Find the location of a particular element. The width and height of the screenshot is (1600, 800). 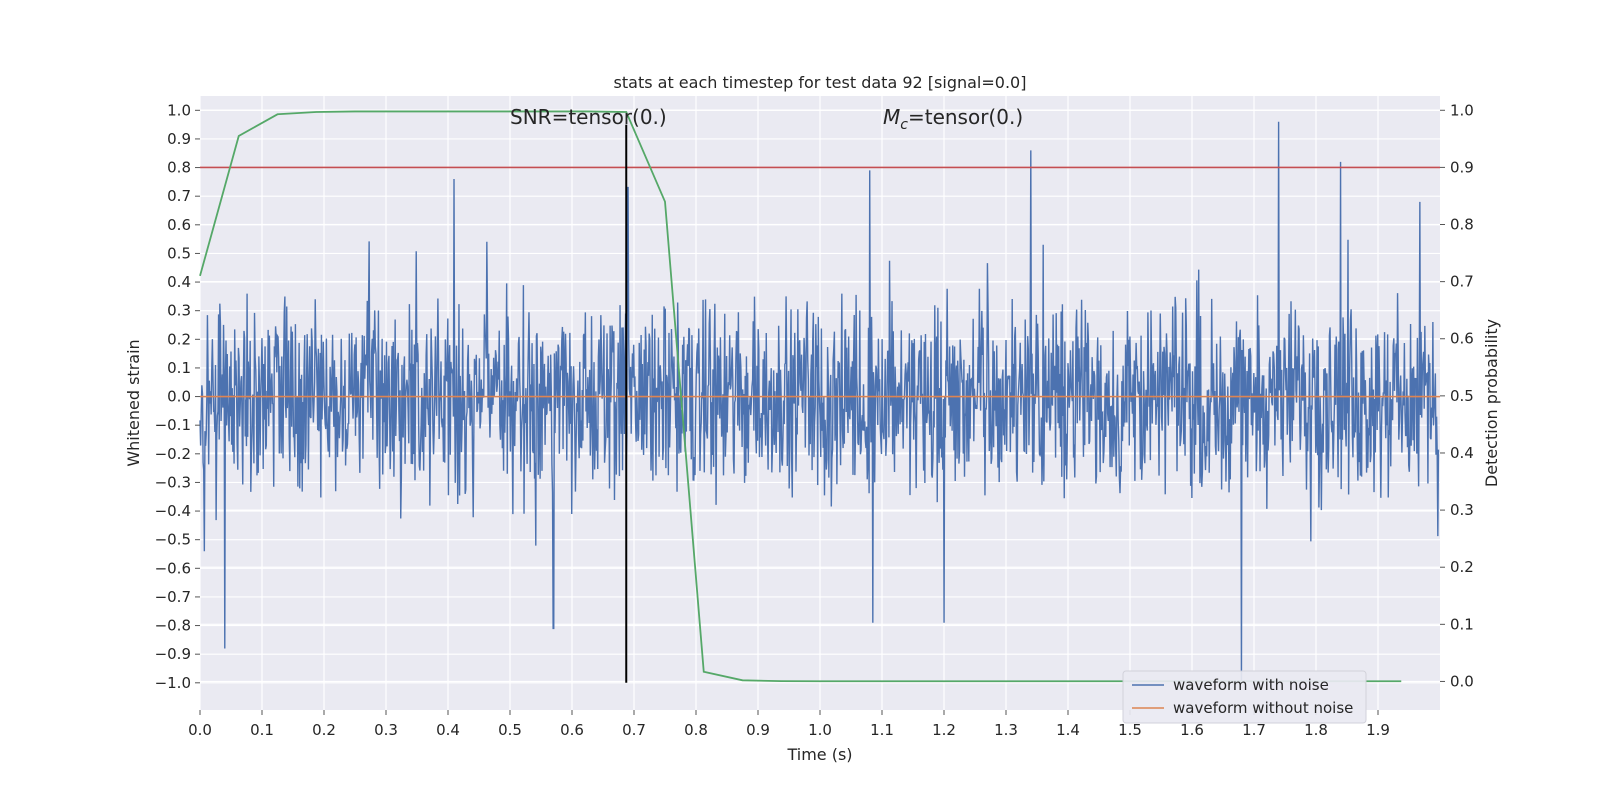

y-left-tick-label: 0.1 is located at coordinates (179, 368).